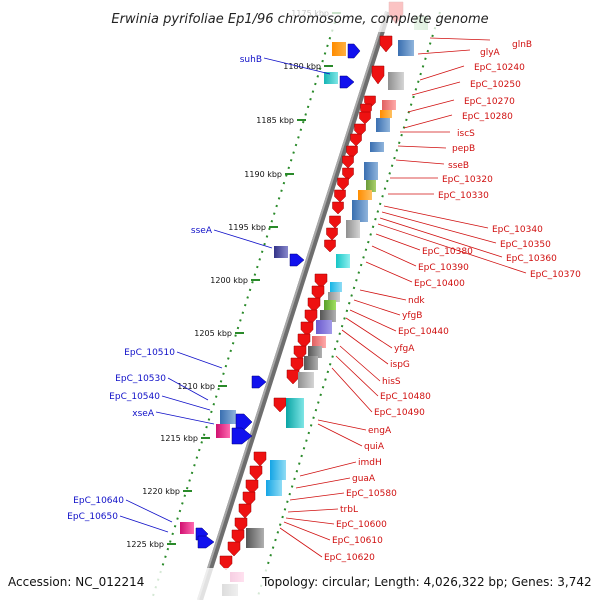 The image size is (600, 600). I want to click on gene-label-right: EpC_10490, so click(399, 413).